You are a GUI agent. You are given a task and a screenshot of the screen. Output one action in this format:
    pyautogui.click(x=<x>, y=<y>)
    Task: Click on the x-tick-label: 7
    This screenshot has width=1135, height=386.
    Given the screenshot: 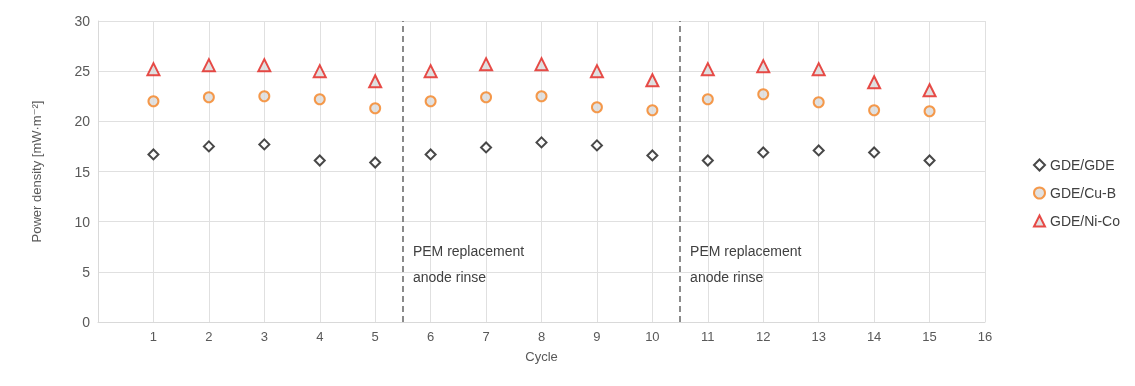 What is the action you would take?
    pyautogui.click(x=486, y=336)
    